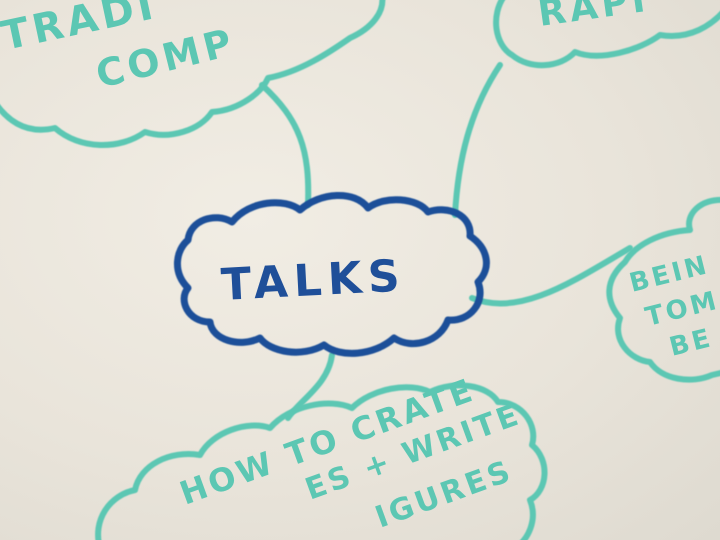 The image size is (720, 540). I want to click on connector-top-right, so click(477, 140).